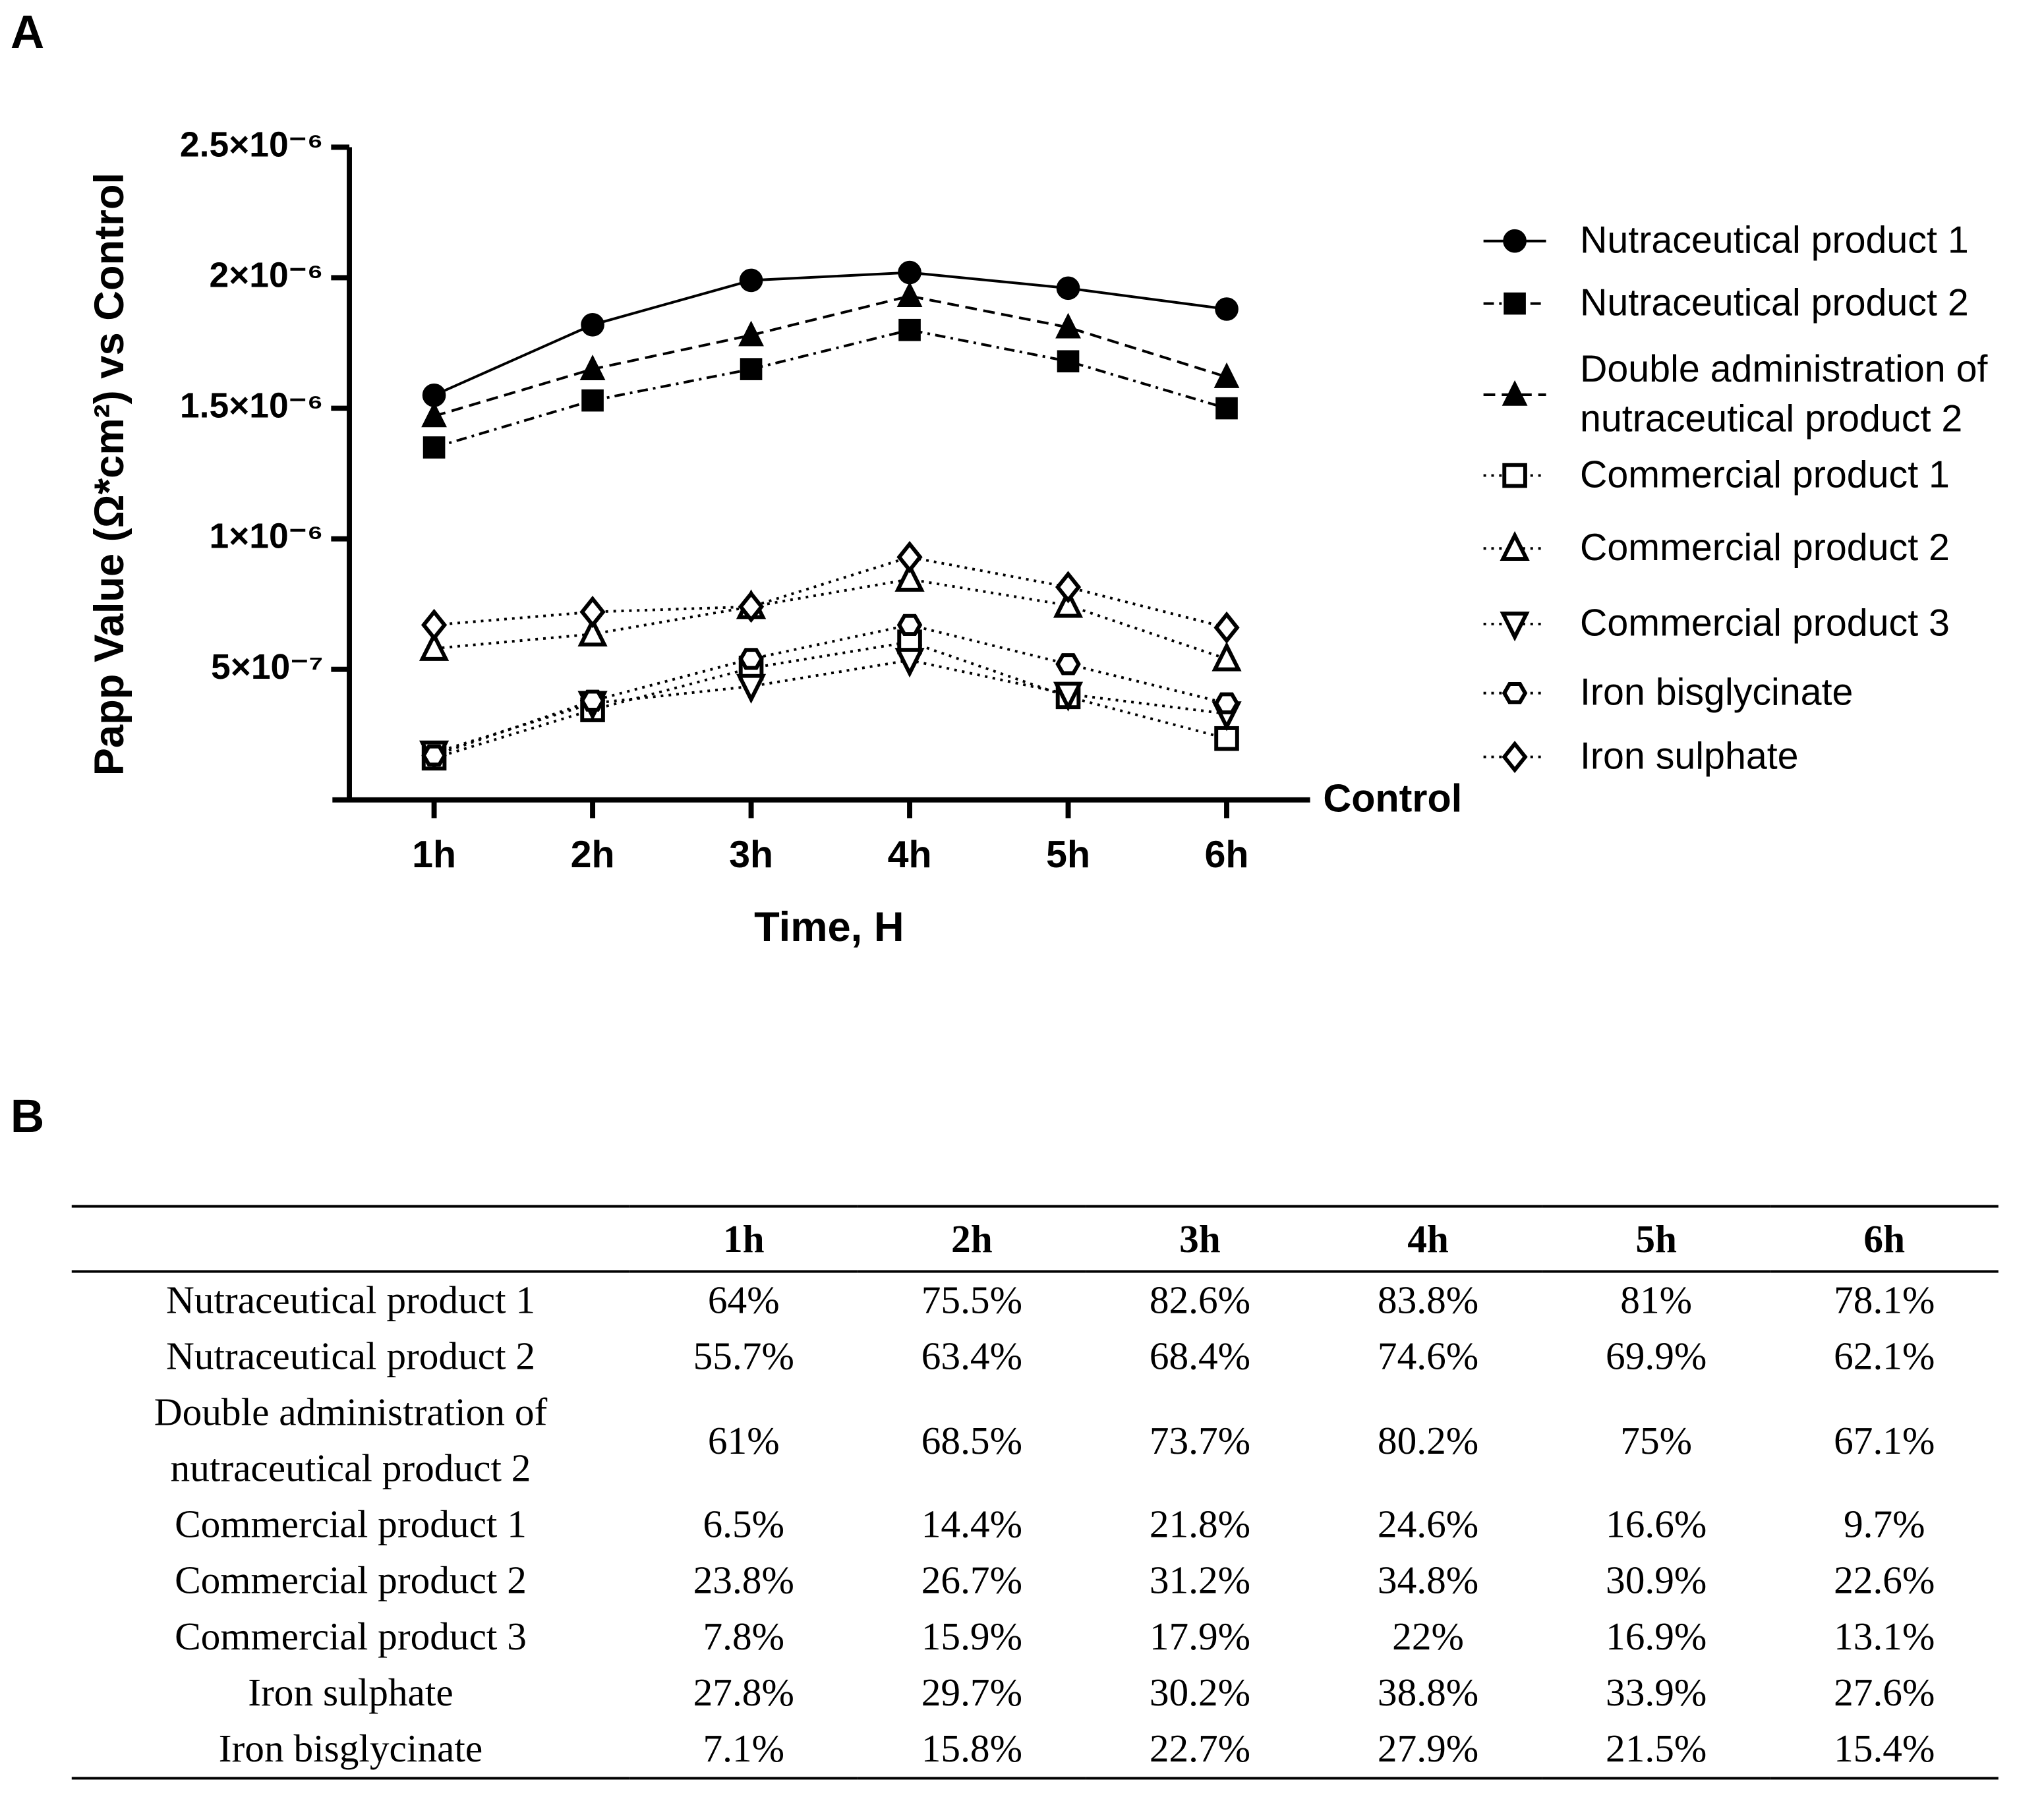 This screenshot has width=2044, height=1803. Describe the element at coordinates (1884, 1357) in the screenshot. I see `table-cell: 62.1%` at that location.